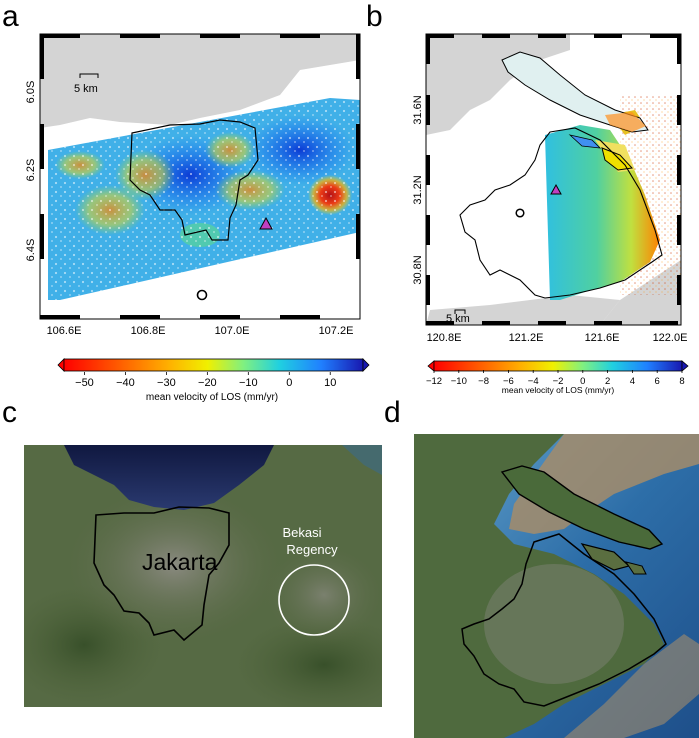  What do you see at coordinates (418, 189) in the screenshot?
I see `lat-tick-b-1: 31.2N` at bounding box center [418, 189].